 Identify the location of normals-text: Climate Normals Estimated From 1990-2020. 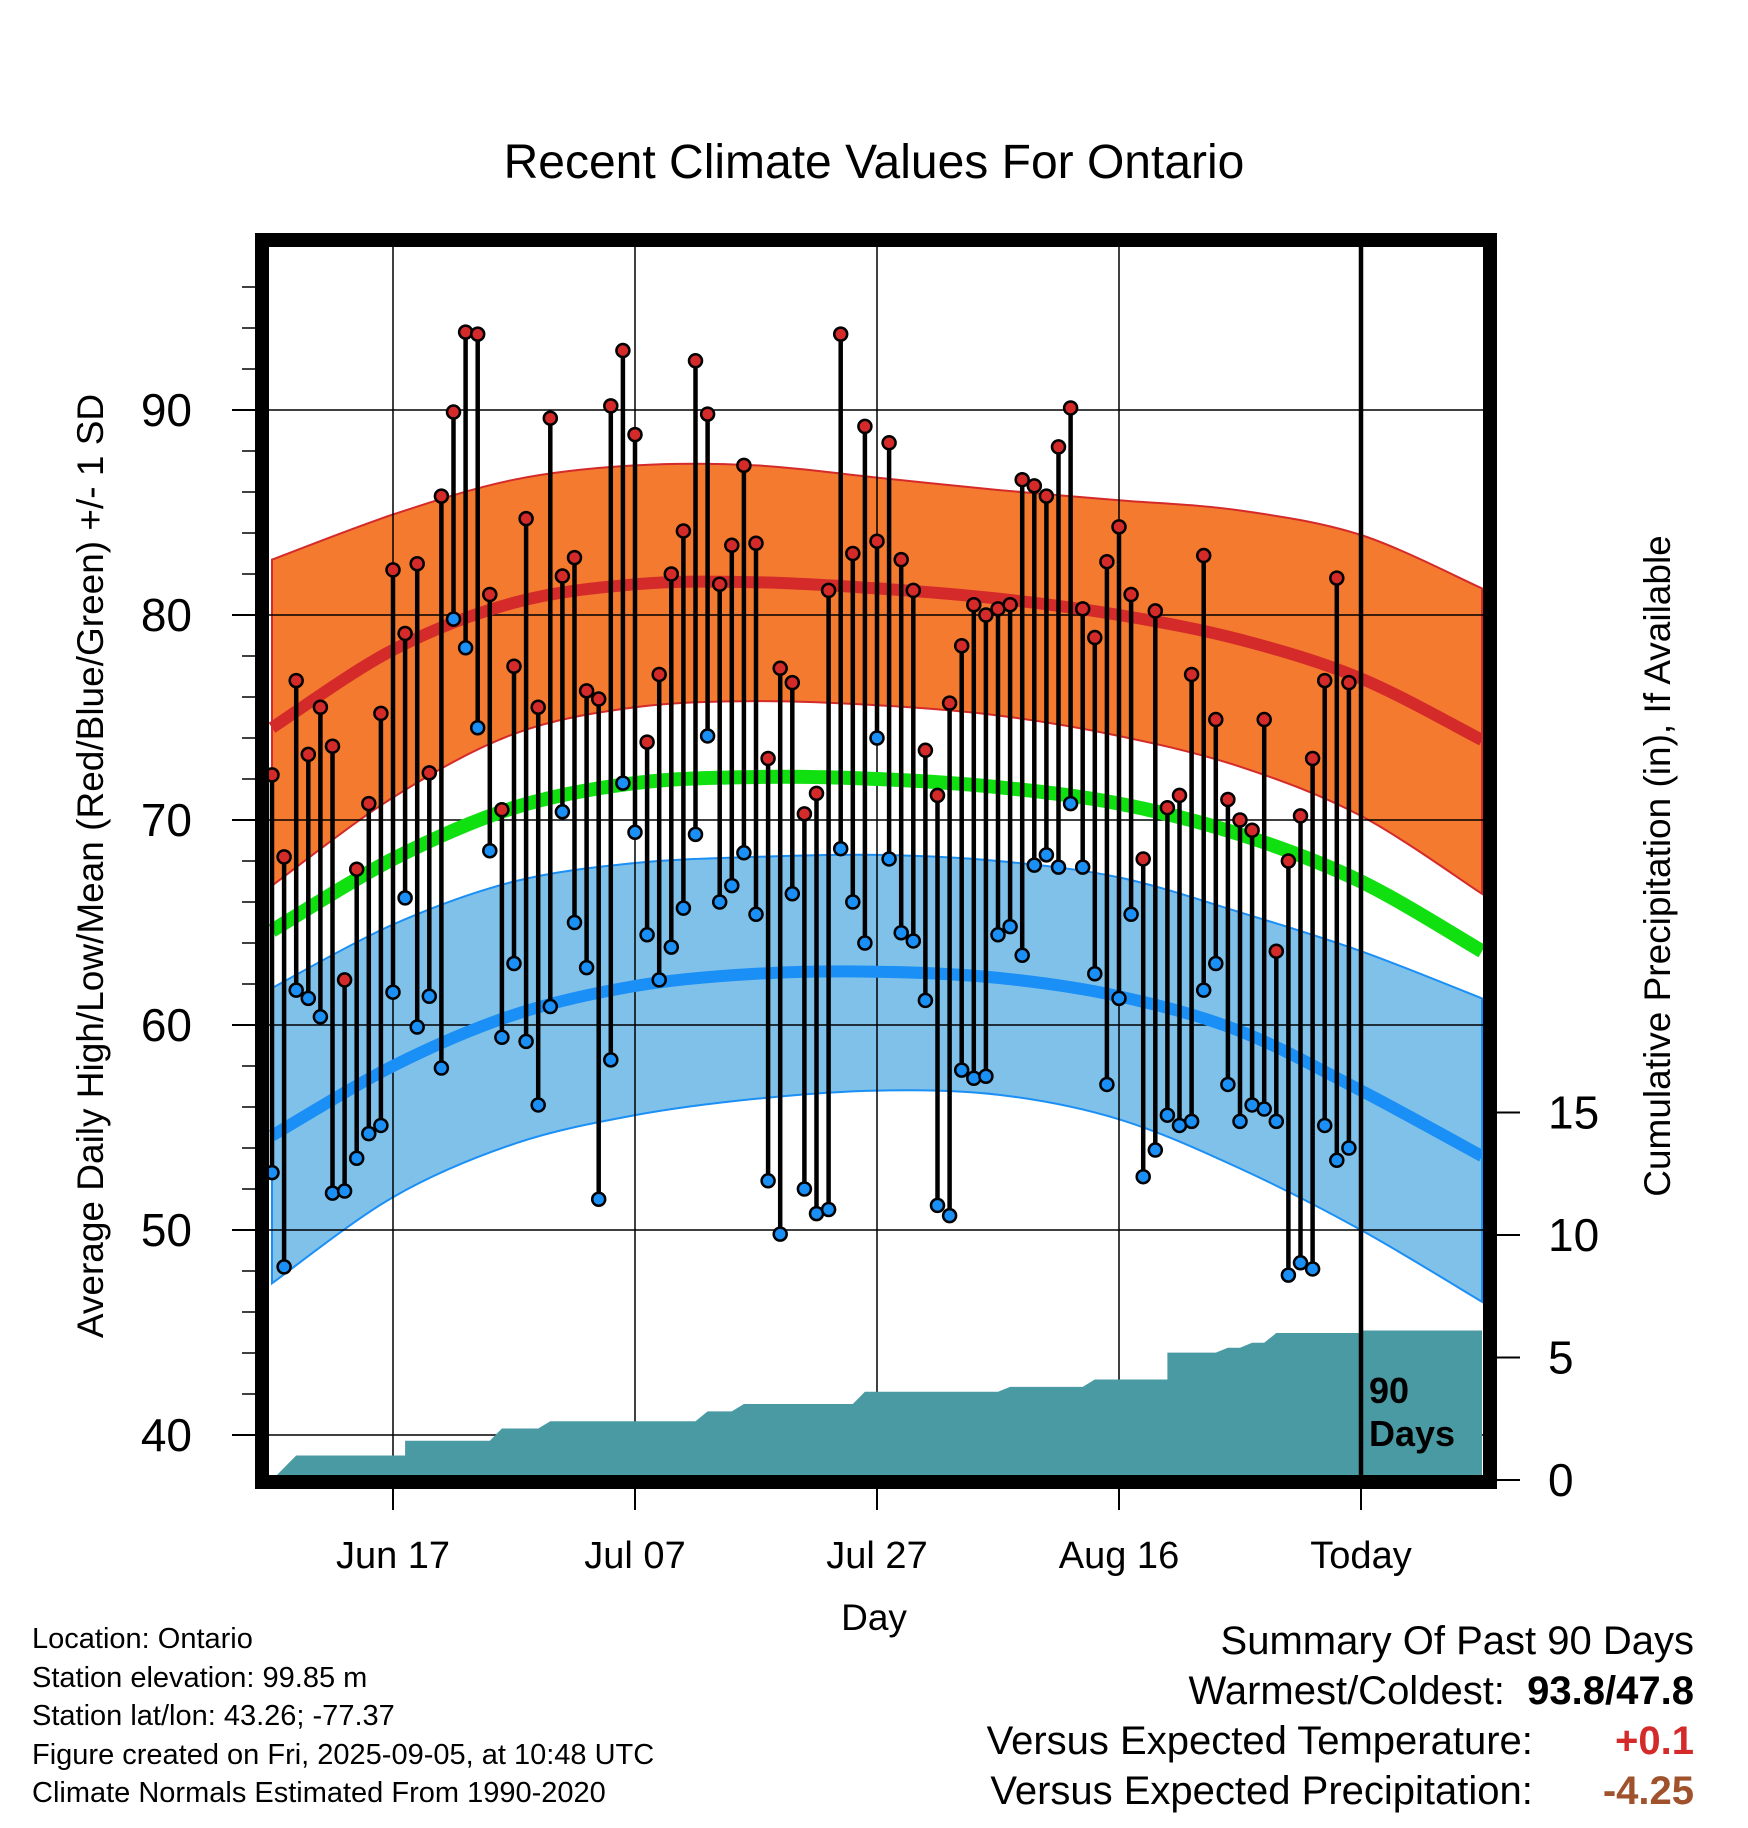
(319, 1793).